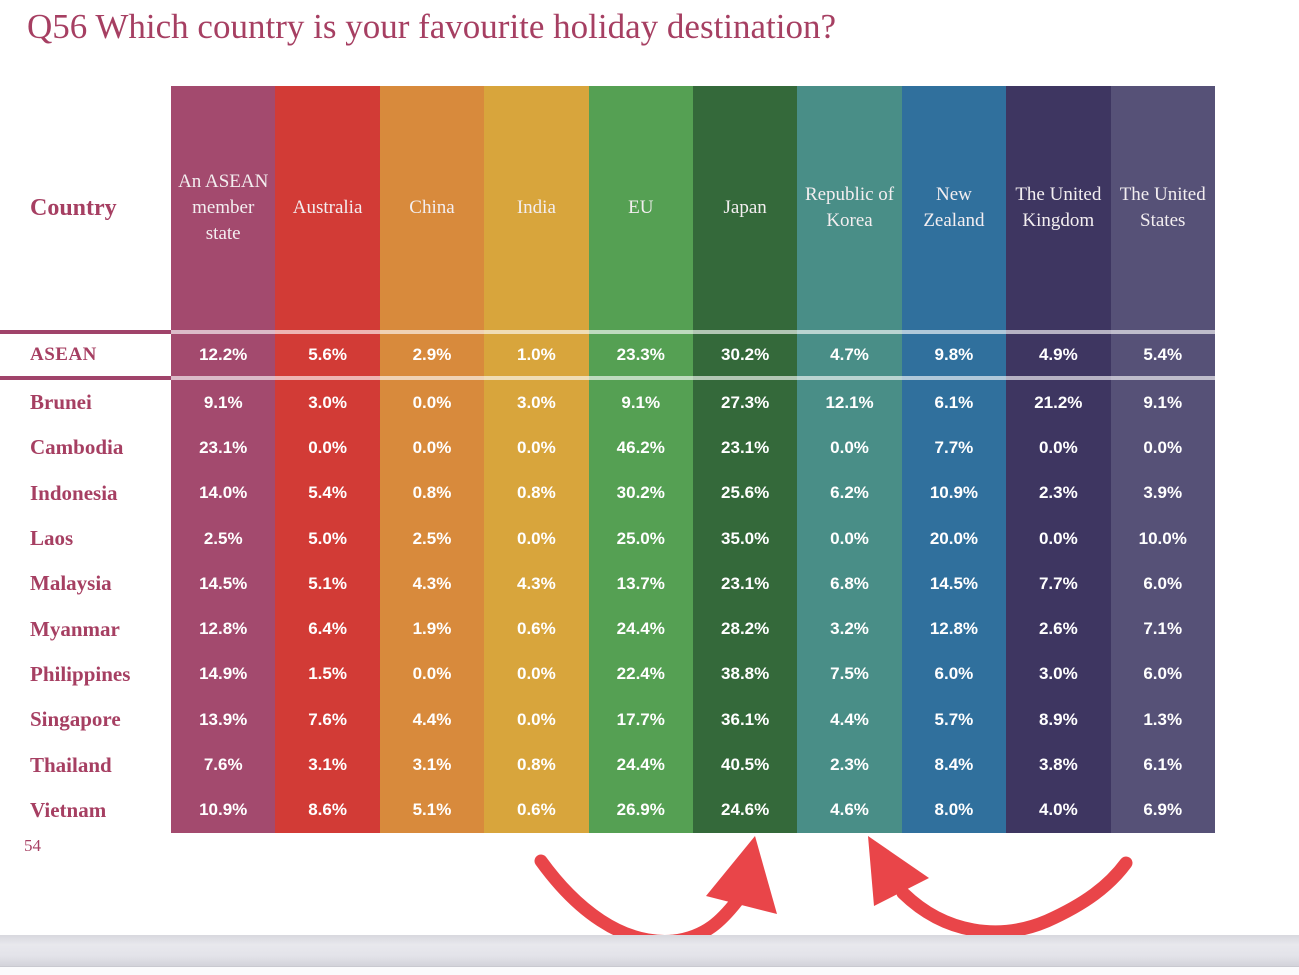 The image size is (1299, 975). What do you see at coordinates (849, 355) in the screenshot?
I see `summary-cell: 4.7%` at bounding box center [849, 355].